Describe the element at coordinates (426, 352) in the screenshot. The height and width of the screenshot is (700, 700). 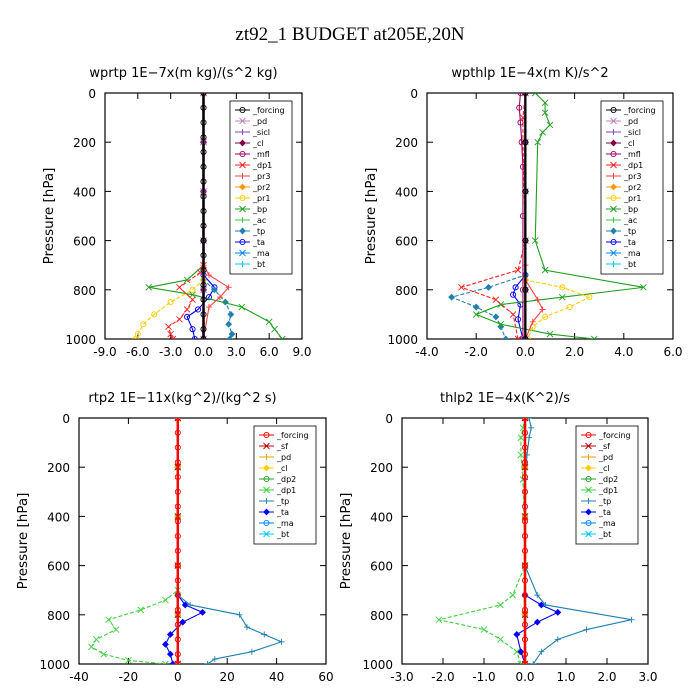
I see `x-tick-label: -4.0` at that location.